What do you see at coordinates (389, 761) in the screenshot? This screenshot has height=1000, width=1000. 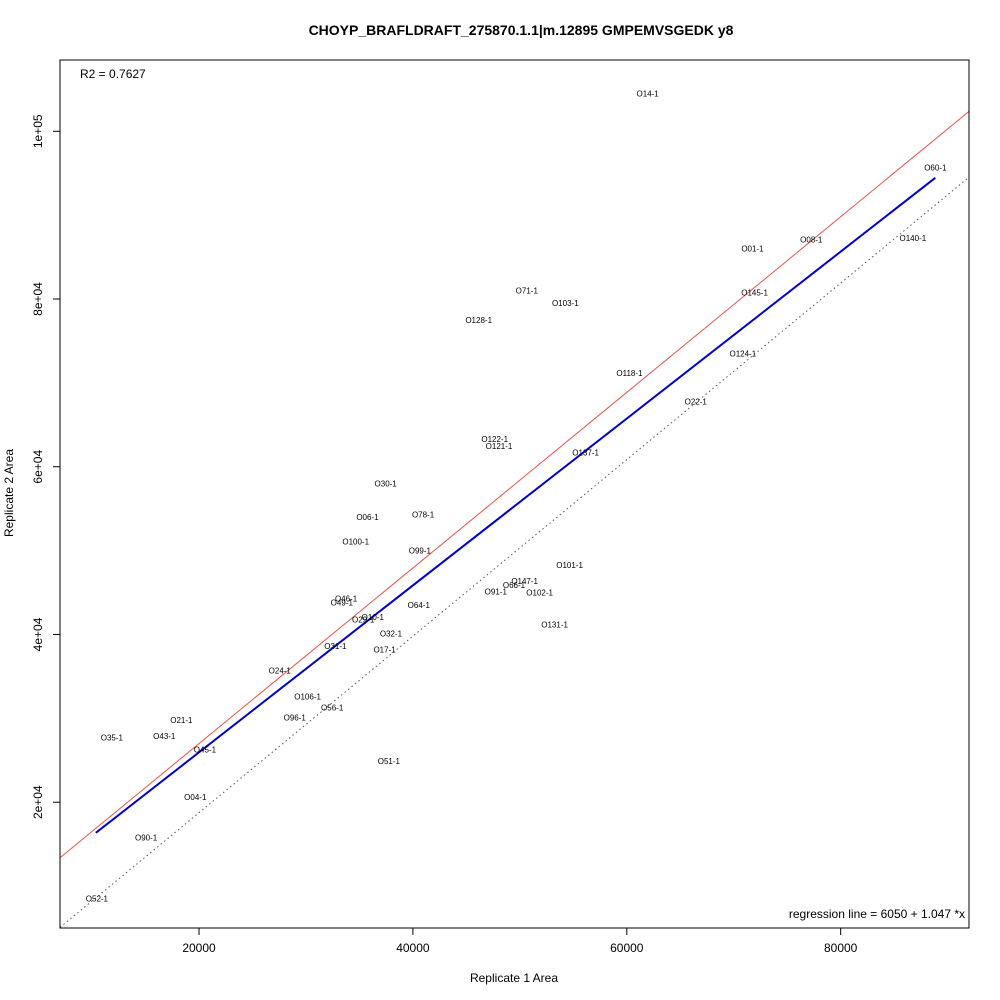 I see `point-label-o51-1: O51-1` at bounding box center [389, 761].